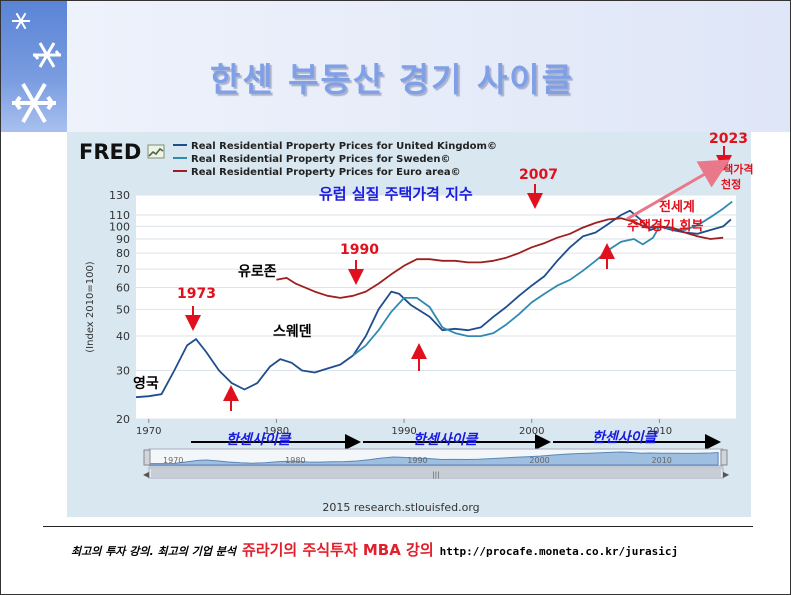 The height and width of the screenshot is (595, 791). I want to click on y-tick-label: 70, so click(123, 269).